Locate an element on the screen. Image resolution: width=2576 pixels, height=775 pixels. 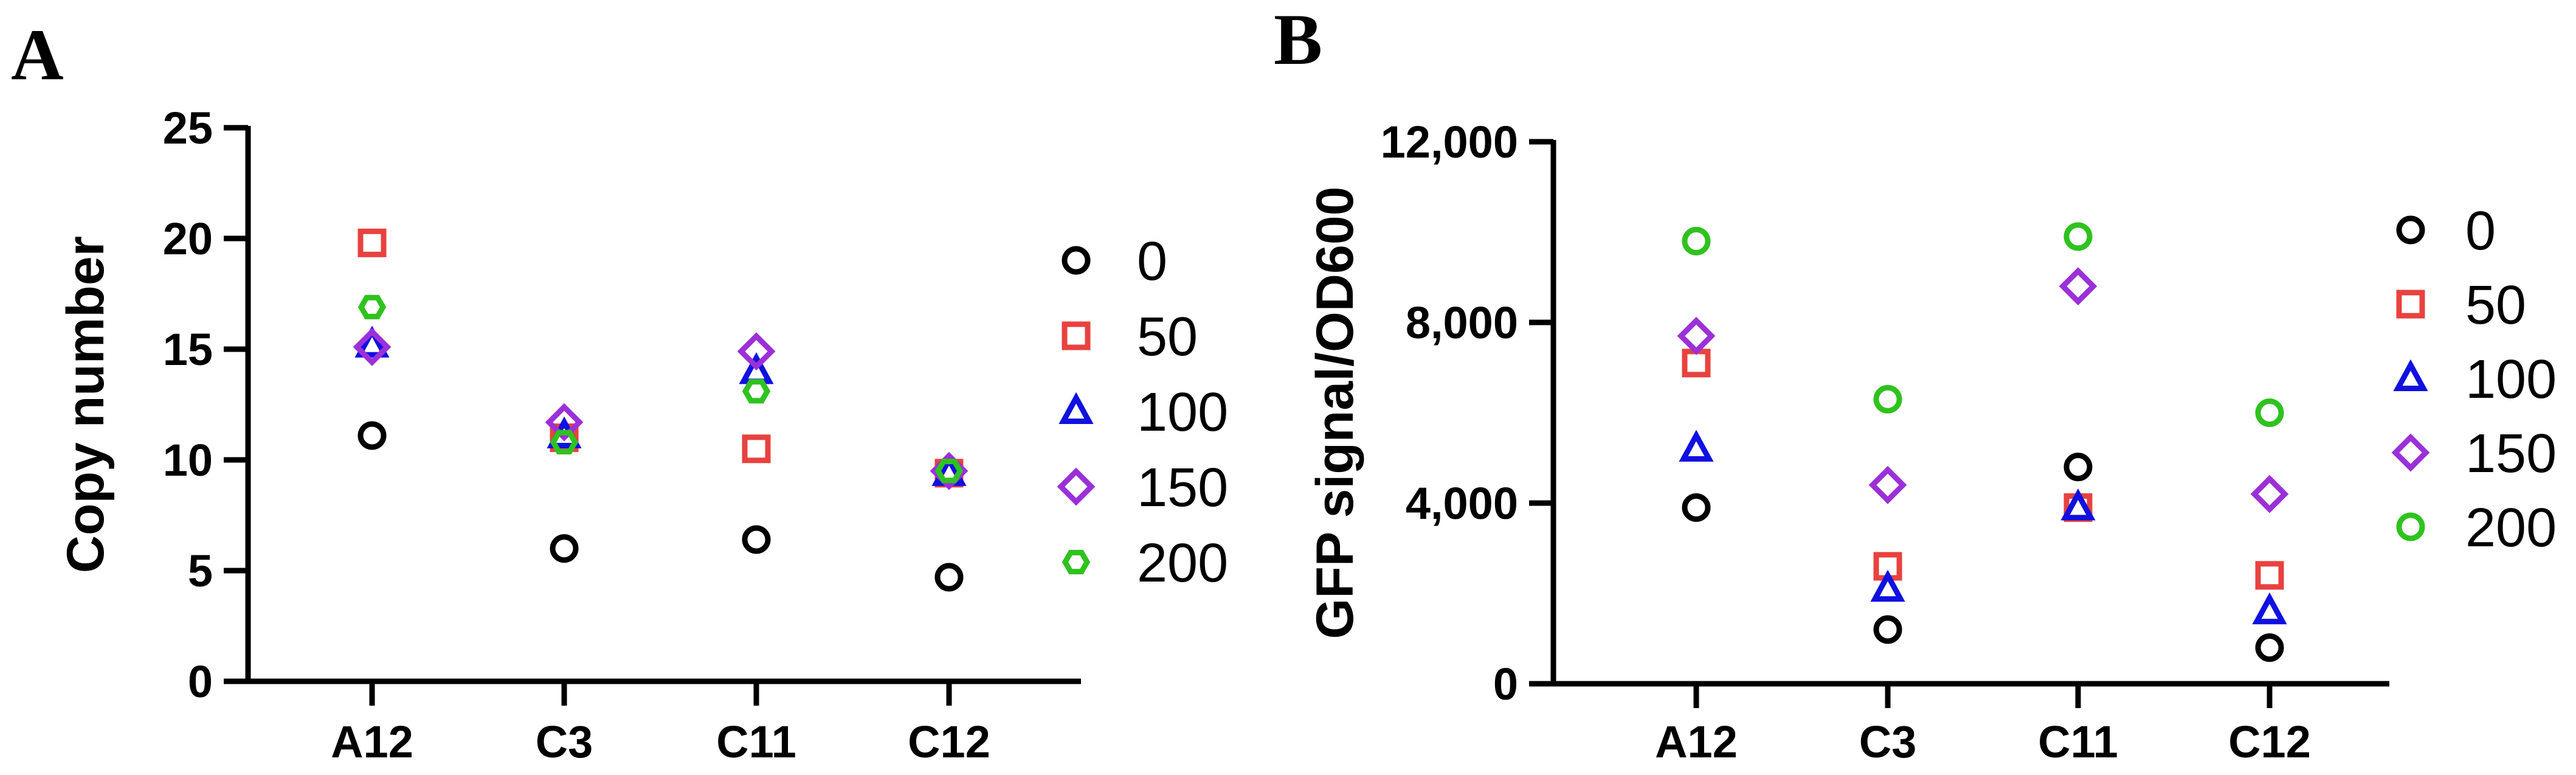
panel-a-point-0-C12 is located at coordinates (949, 577).